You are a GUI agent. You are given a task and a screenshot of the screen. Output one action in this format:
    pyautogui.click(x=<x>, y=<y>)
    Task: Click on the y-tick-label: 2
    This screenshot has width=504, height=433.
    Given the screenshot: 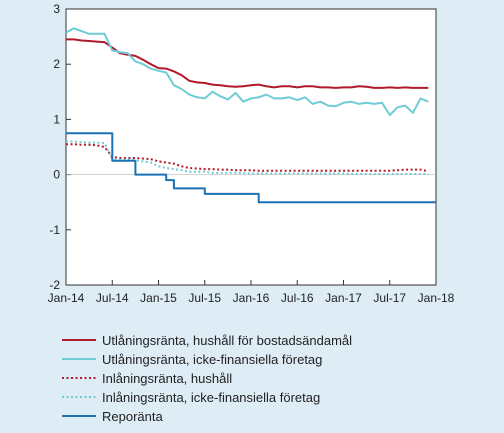 What is the action you would take?
    pyautogui.click(x=56, y=64)
    